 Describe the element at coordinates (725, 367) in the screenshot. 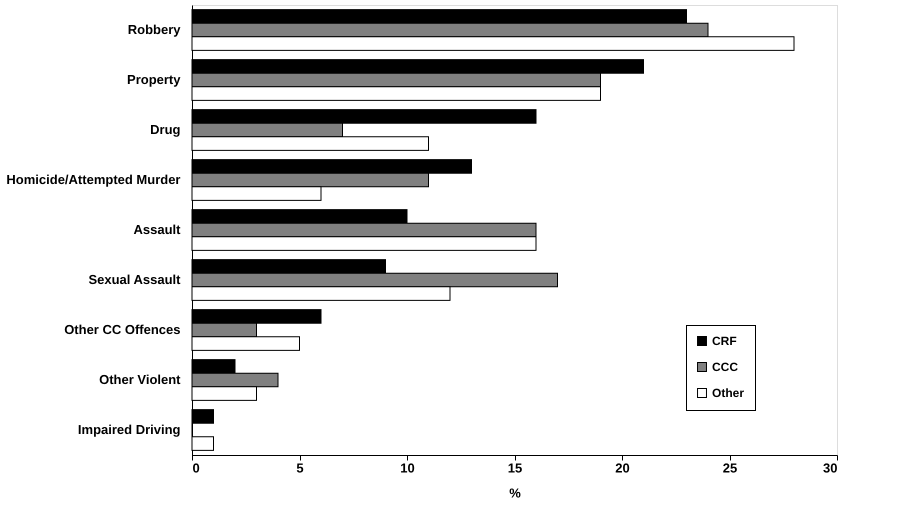

I see `legend-label: CCC` at that location.